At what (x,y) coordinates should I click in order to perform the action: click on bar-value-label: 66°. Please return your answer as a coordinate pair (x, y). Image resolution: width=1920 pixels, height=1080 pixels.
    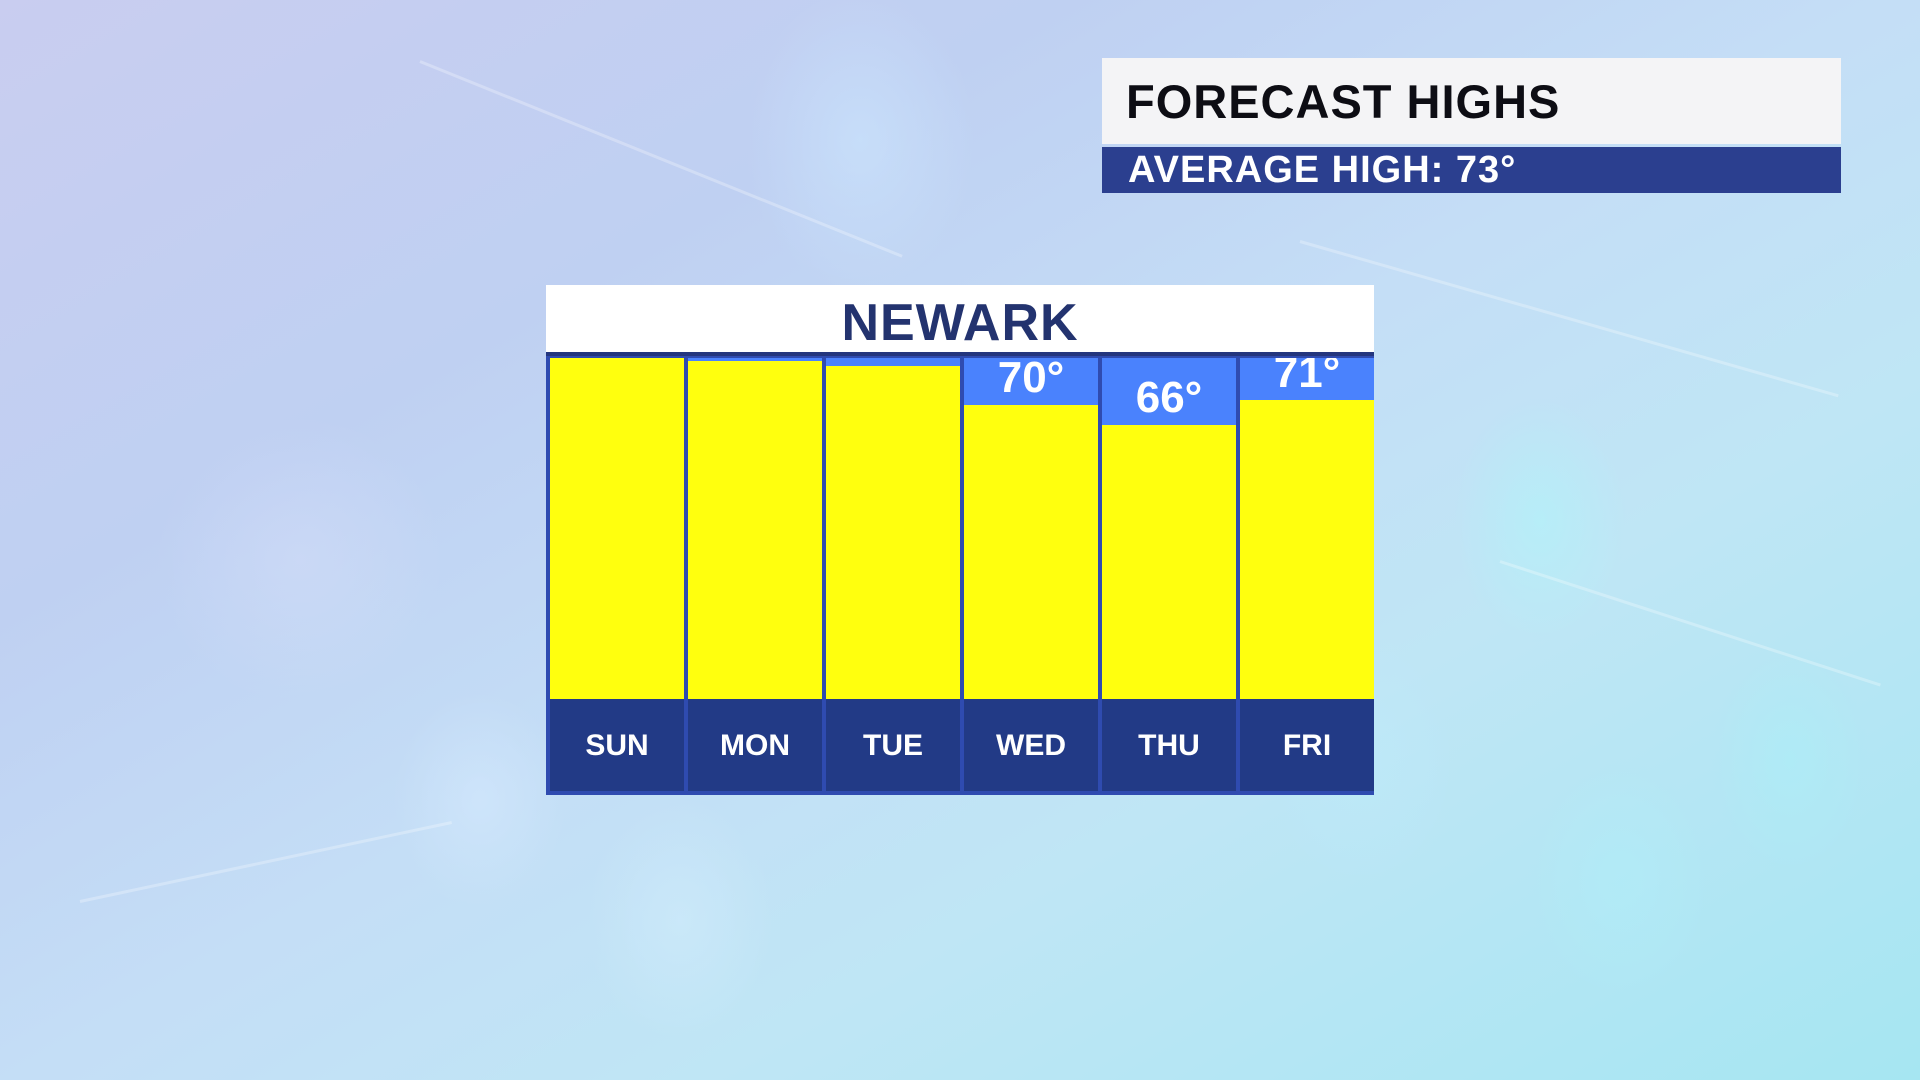
    Looking at the image, I should click on (1169, 397).